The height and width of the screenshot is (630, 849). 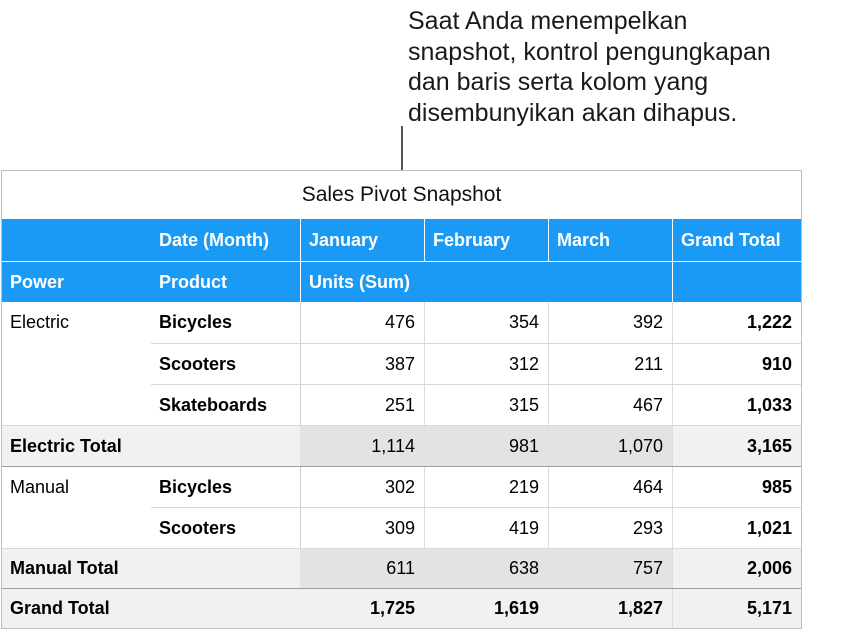 What do you see at coordinates (610, 363) in the screenshot?
I see `value-cell: 211` at bounding box center [610, 363].